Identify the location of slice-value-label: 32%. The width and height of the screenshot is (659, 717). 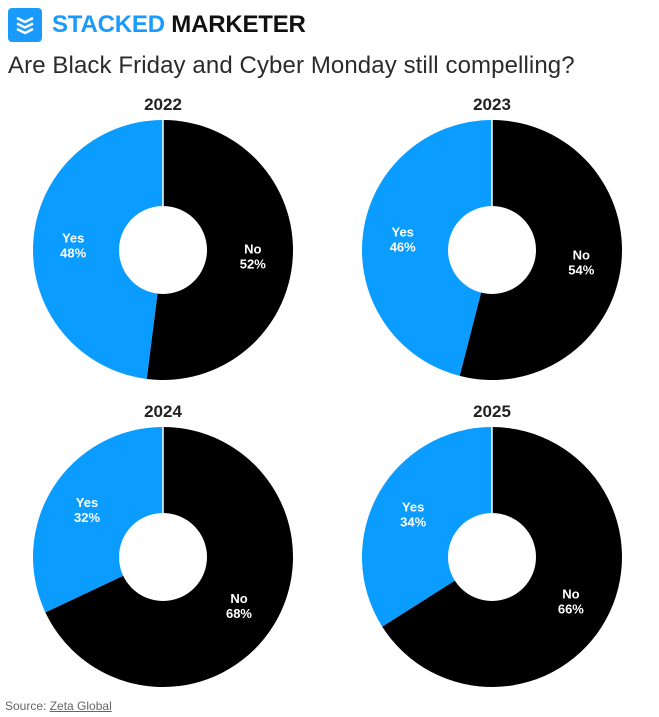
(87, 517).